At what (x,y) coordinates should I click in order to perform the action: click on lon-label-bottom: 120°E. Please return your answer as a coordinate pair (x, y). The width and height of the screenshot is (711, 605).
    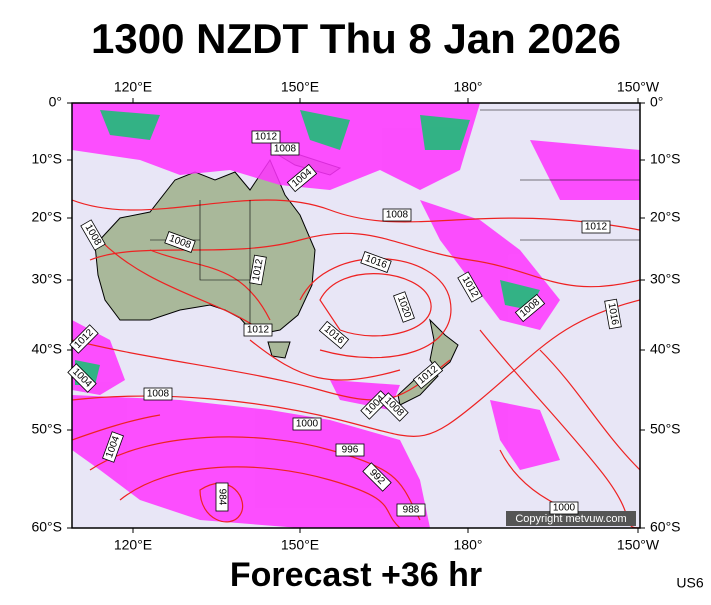
    Looking at the image, I should click on (133, 545).